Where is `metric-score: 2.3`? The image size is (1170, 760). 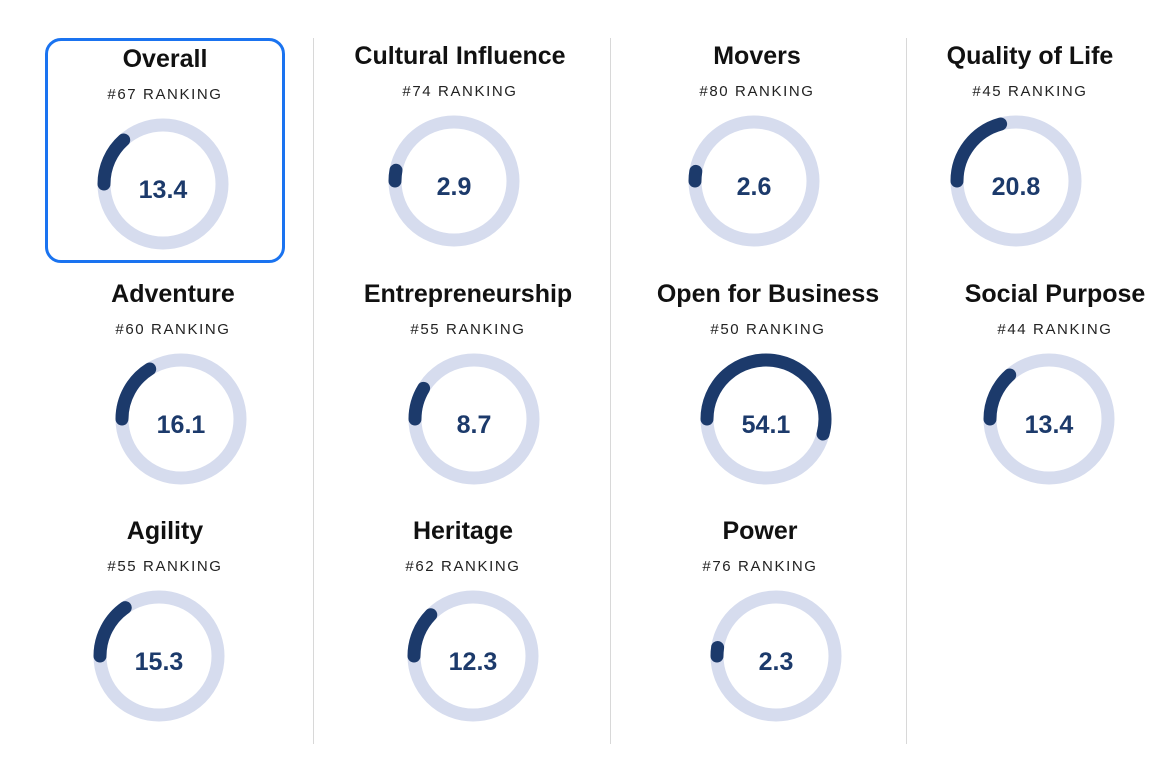
metric-score: 2.3 is located at coordinates (776, 662).